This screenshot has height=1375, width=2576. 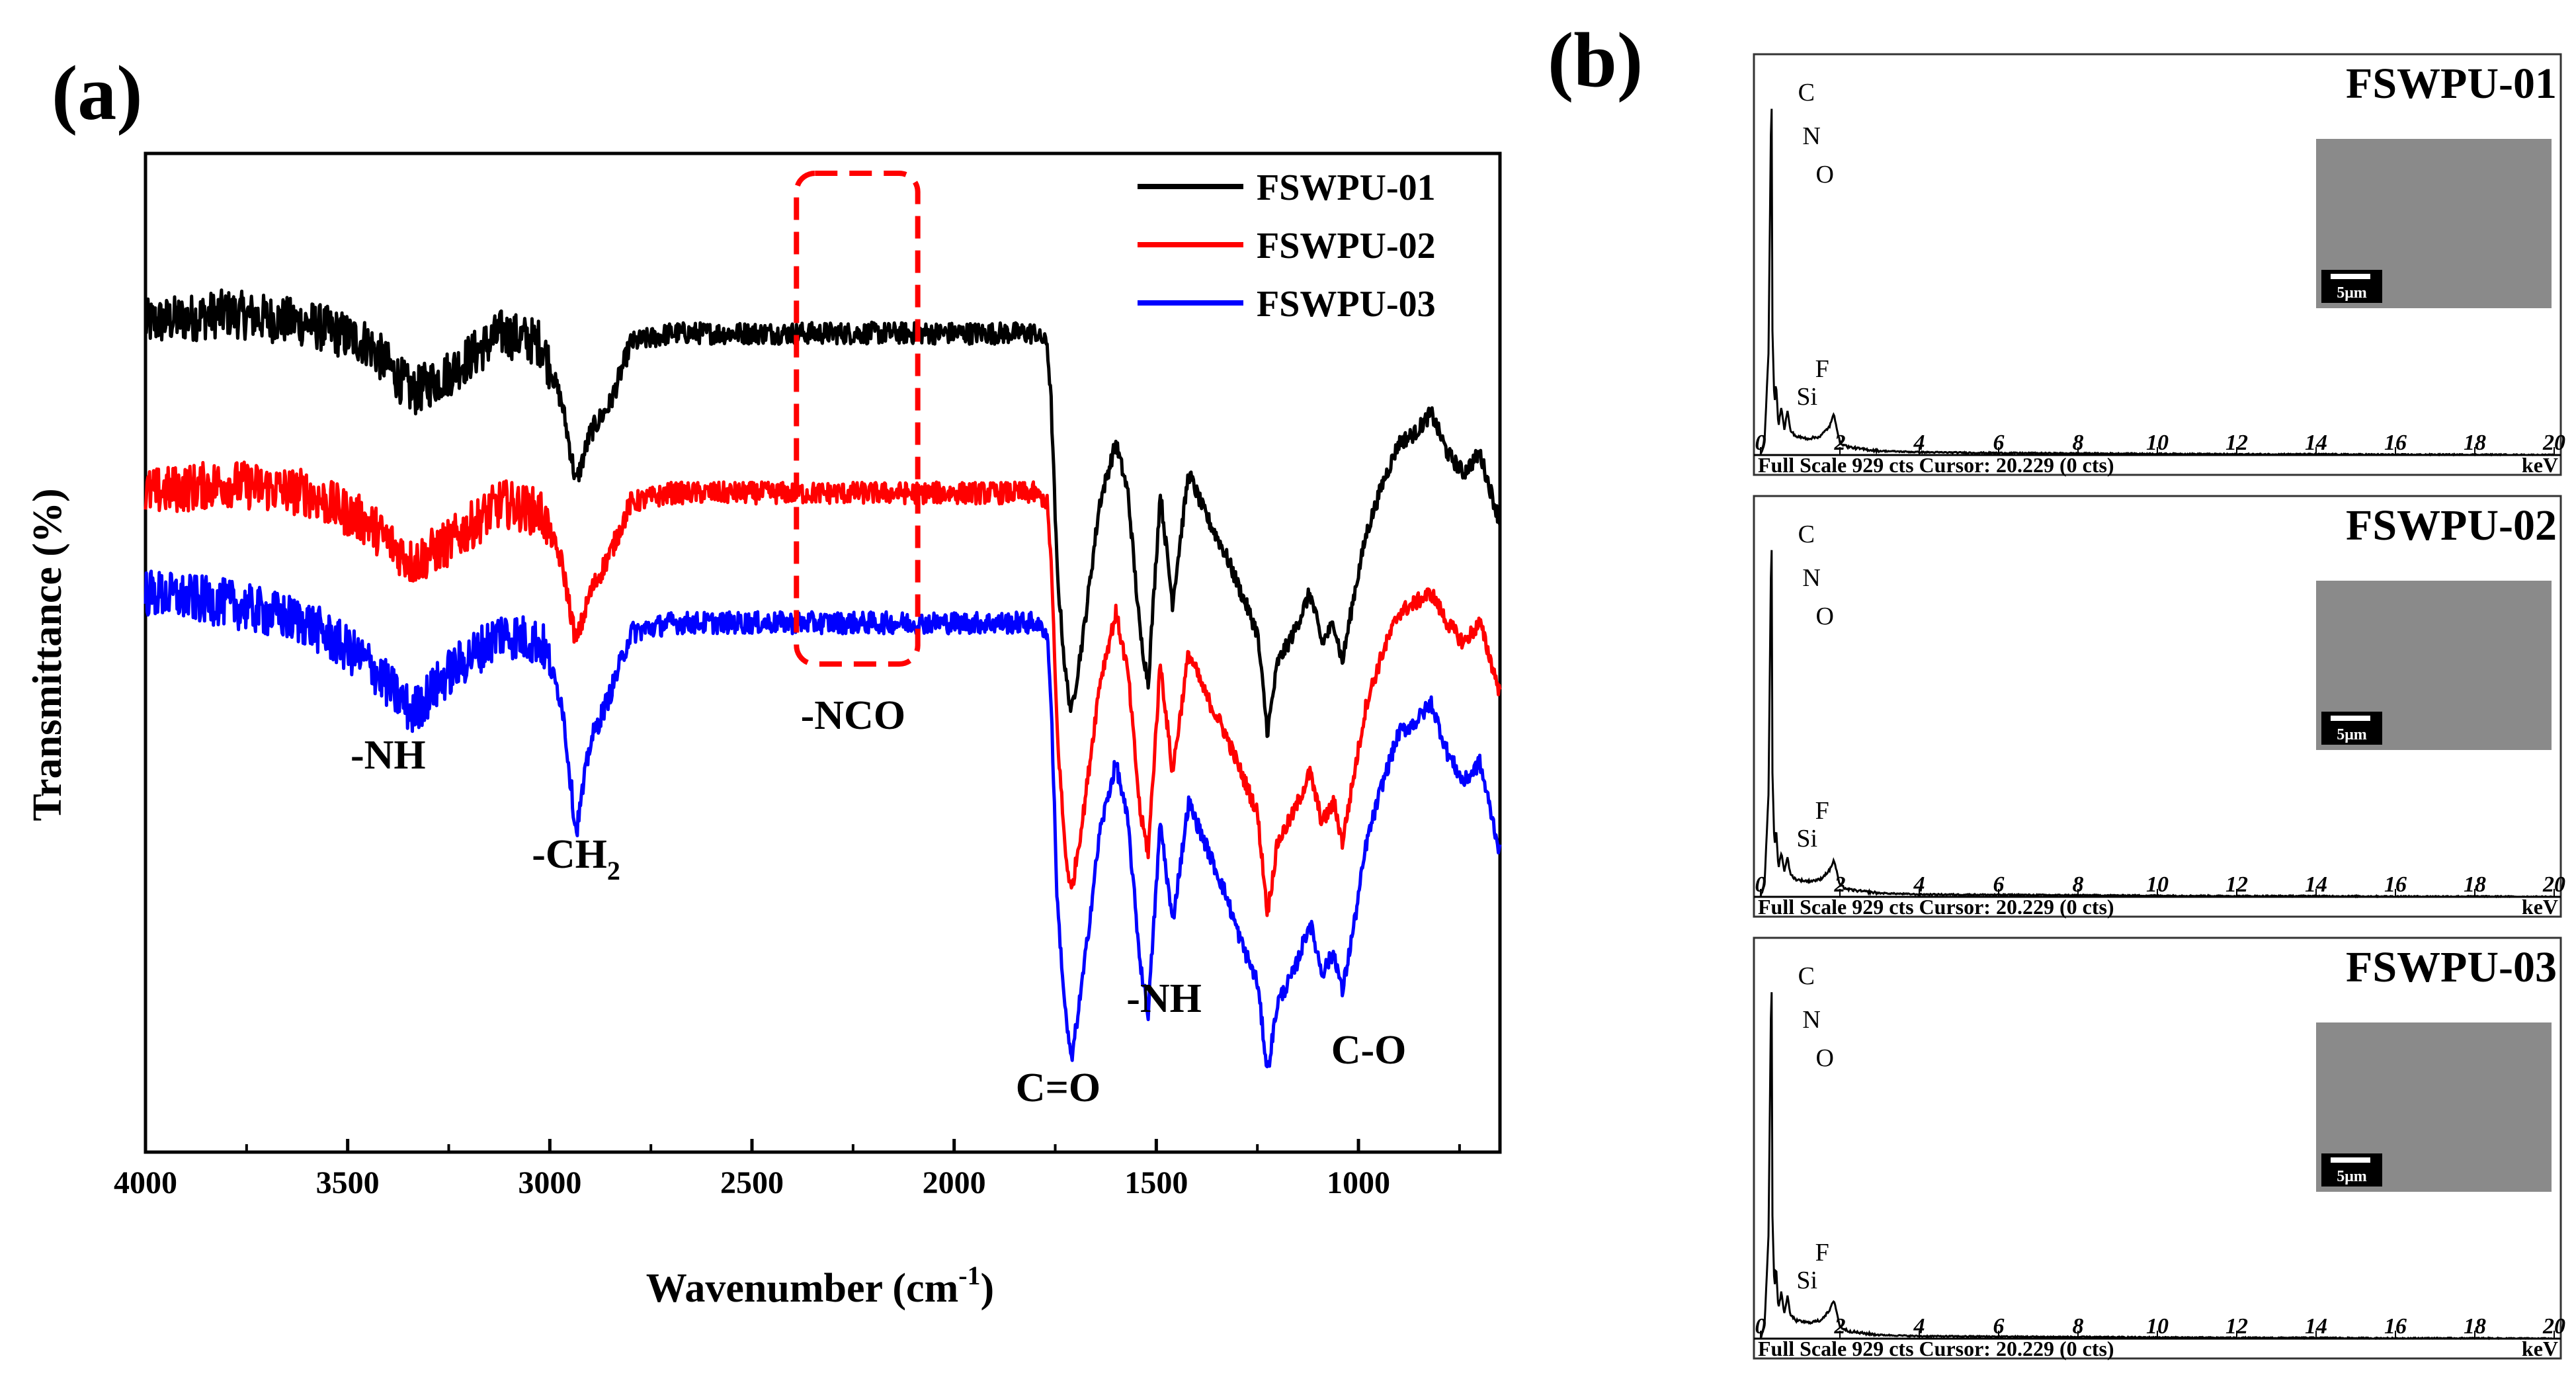 What do you see at coordinates (1346, 304) in the screenshot?
I see `legend-label: FSWPU-03` at bounding box center [1346, 304].